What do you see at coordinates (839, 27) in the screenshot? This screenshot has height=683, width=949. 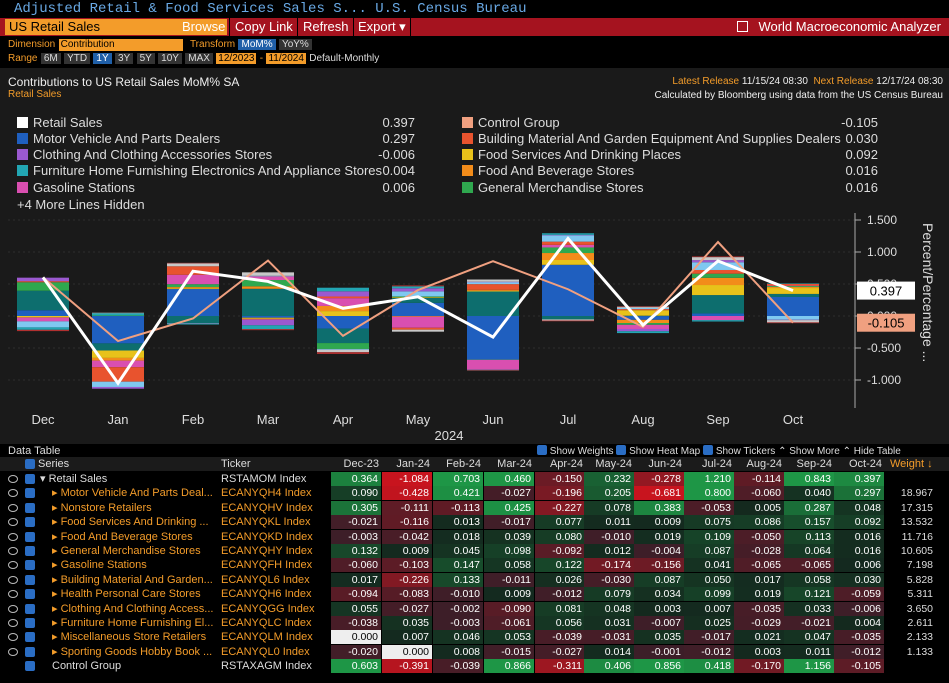 I see `world-macro-analyzer-link: World Macroeconomic Analyzer` at bounding box center [839, 27].